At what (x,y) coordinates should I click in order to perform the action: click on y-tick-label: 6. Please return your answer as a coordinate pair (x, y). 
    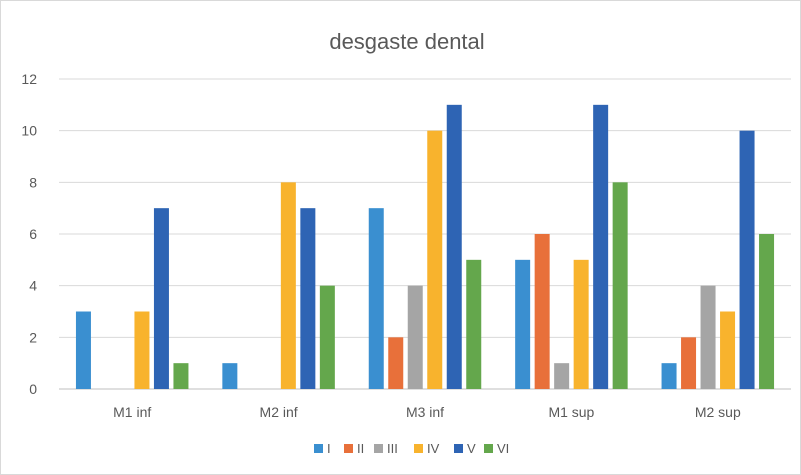
    Looking at the image, I should click on (33, 234).